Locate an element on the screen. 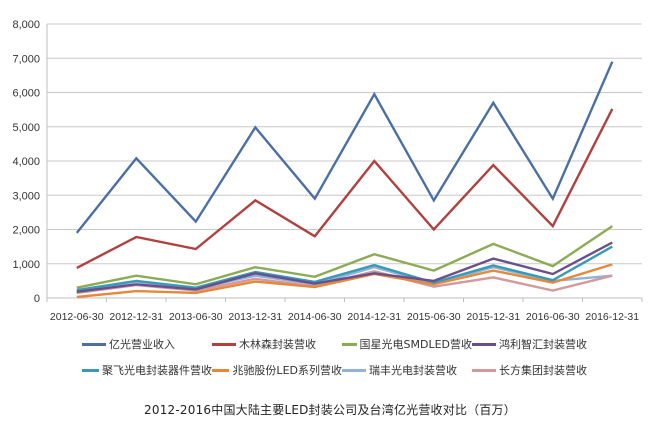 Image resolution: width=660 pixels, height=425 pixels. y-tick-label: 3,000 is located at coordinates (26, 196).